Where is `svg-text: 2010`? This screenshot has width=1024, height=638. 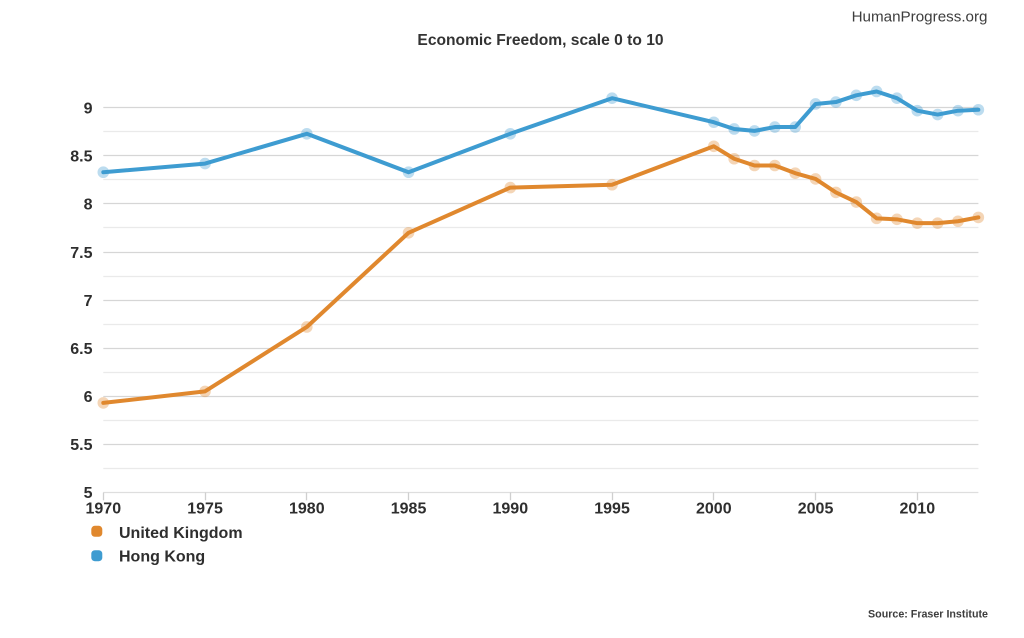
svg-text: 2010 is located at coordinates (918, 509).